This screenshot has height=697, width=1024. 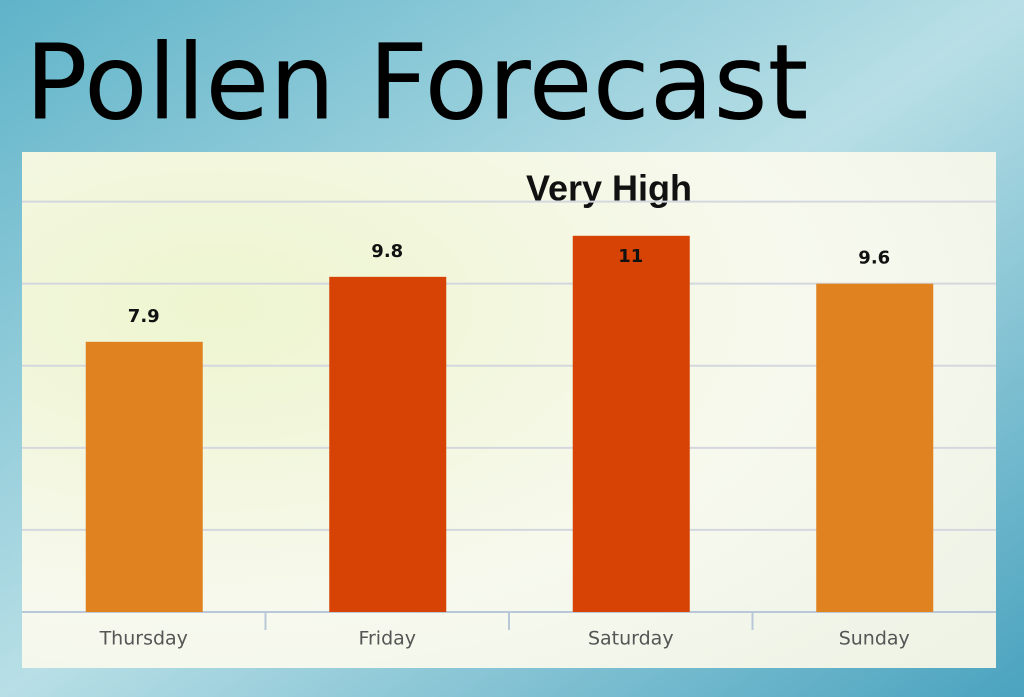 What do you see at coordinates (874, 639) in the screenshot?
I see `x-tick-label: Sunday` at bounding box center [874, 639].